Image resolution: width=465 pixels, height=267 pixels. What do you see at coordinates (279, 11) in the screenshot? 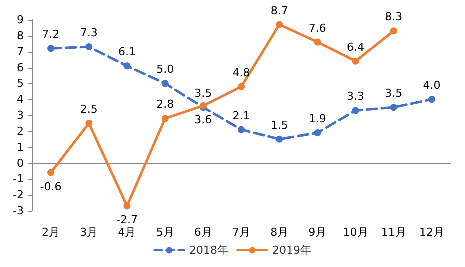
I see `data-label: 8.7` at bounding box center [279, 11].